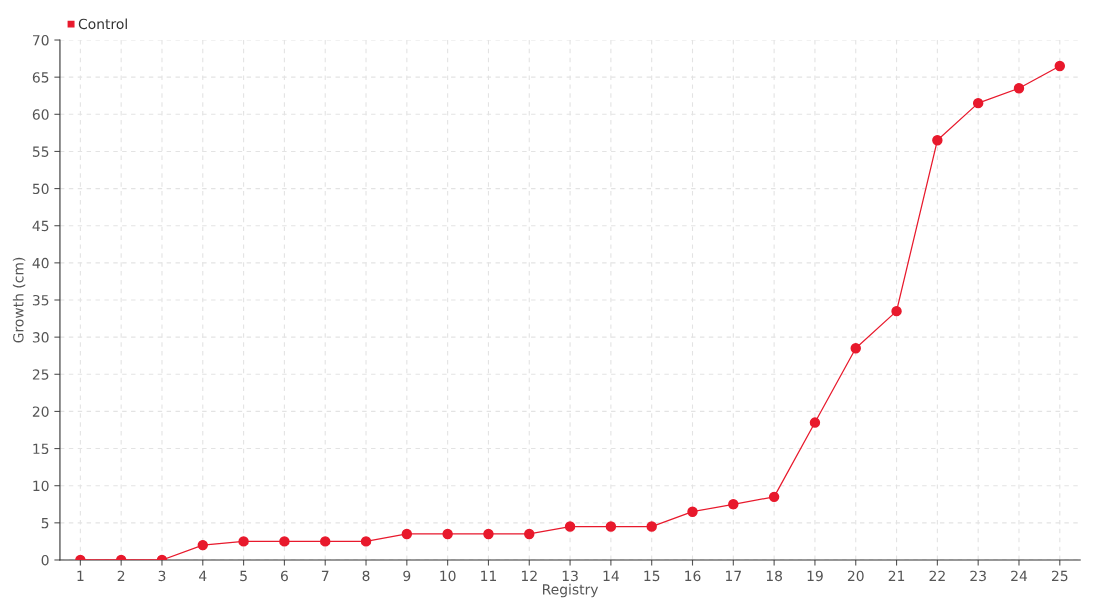 This screenshot has width=1100, height=600. What do you see at coordinates (1019, 575) in the screenshot?
I see `x-tick-label: 24` at bounding box center [1019, 575].